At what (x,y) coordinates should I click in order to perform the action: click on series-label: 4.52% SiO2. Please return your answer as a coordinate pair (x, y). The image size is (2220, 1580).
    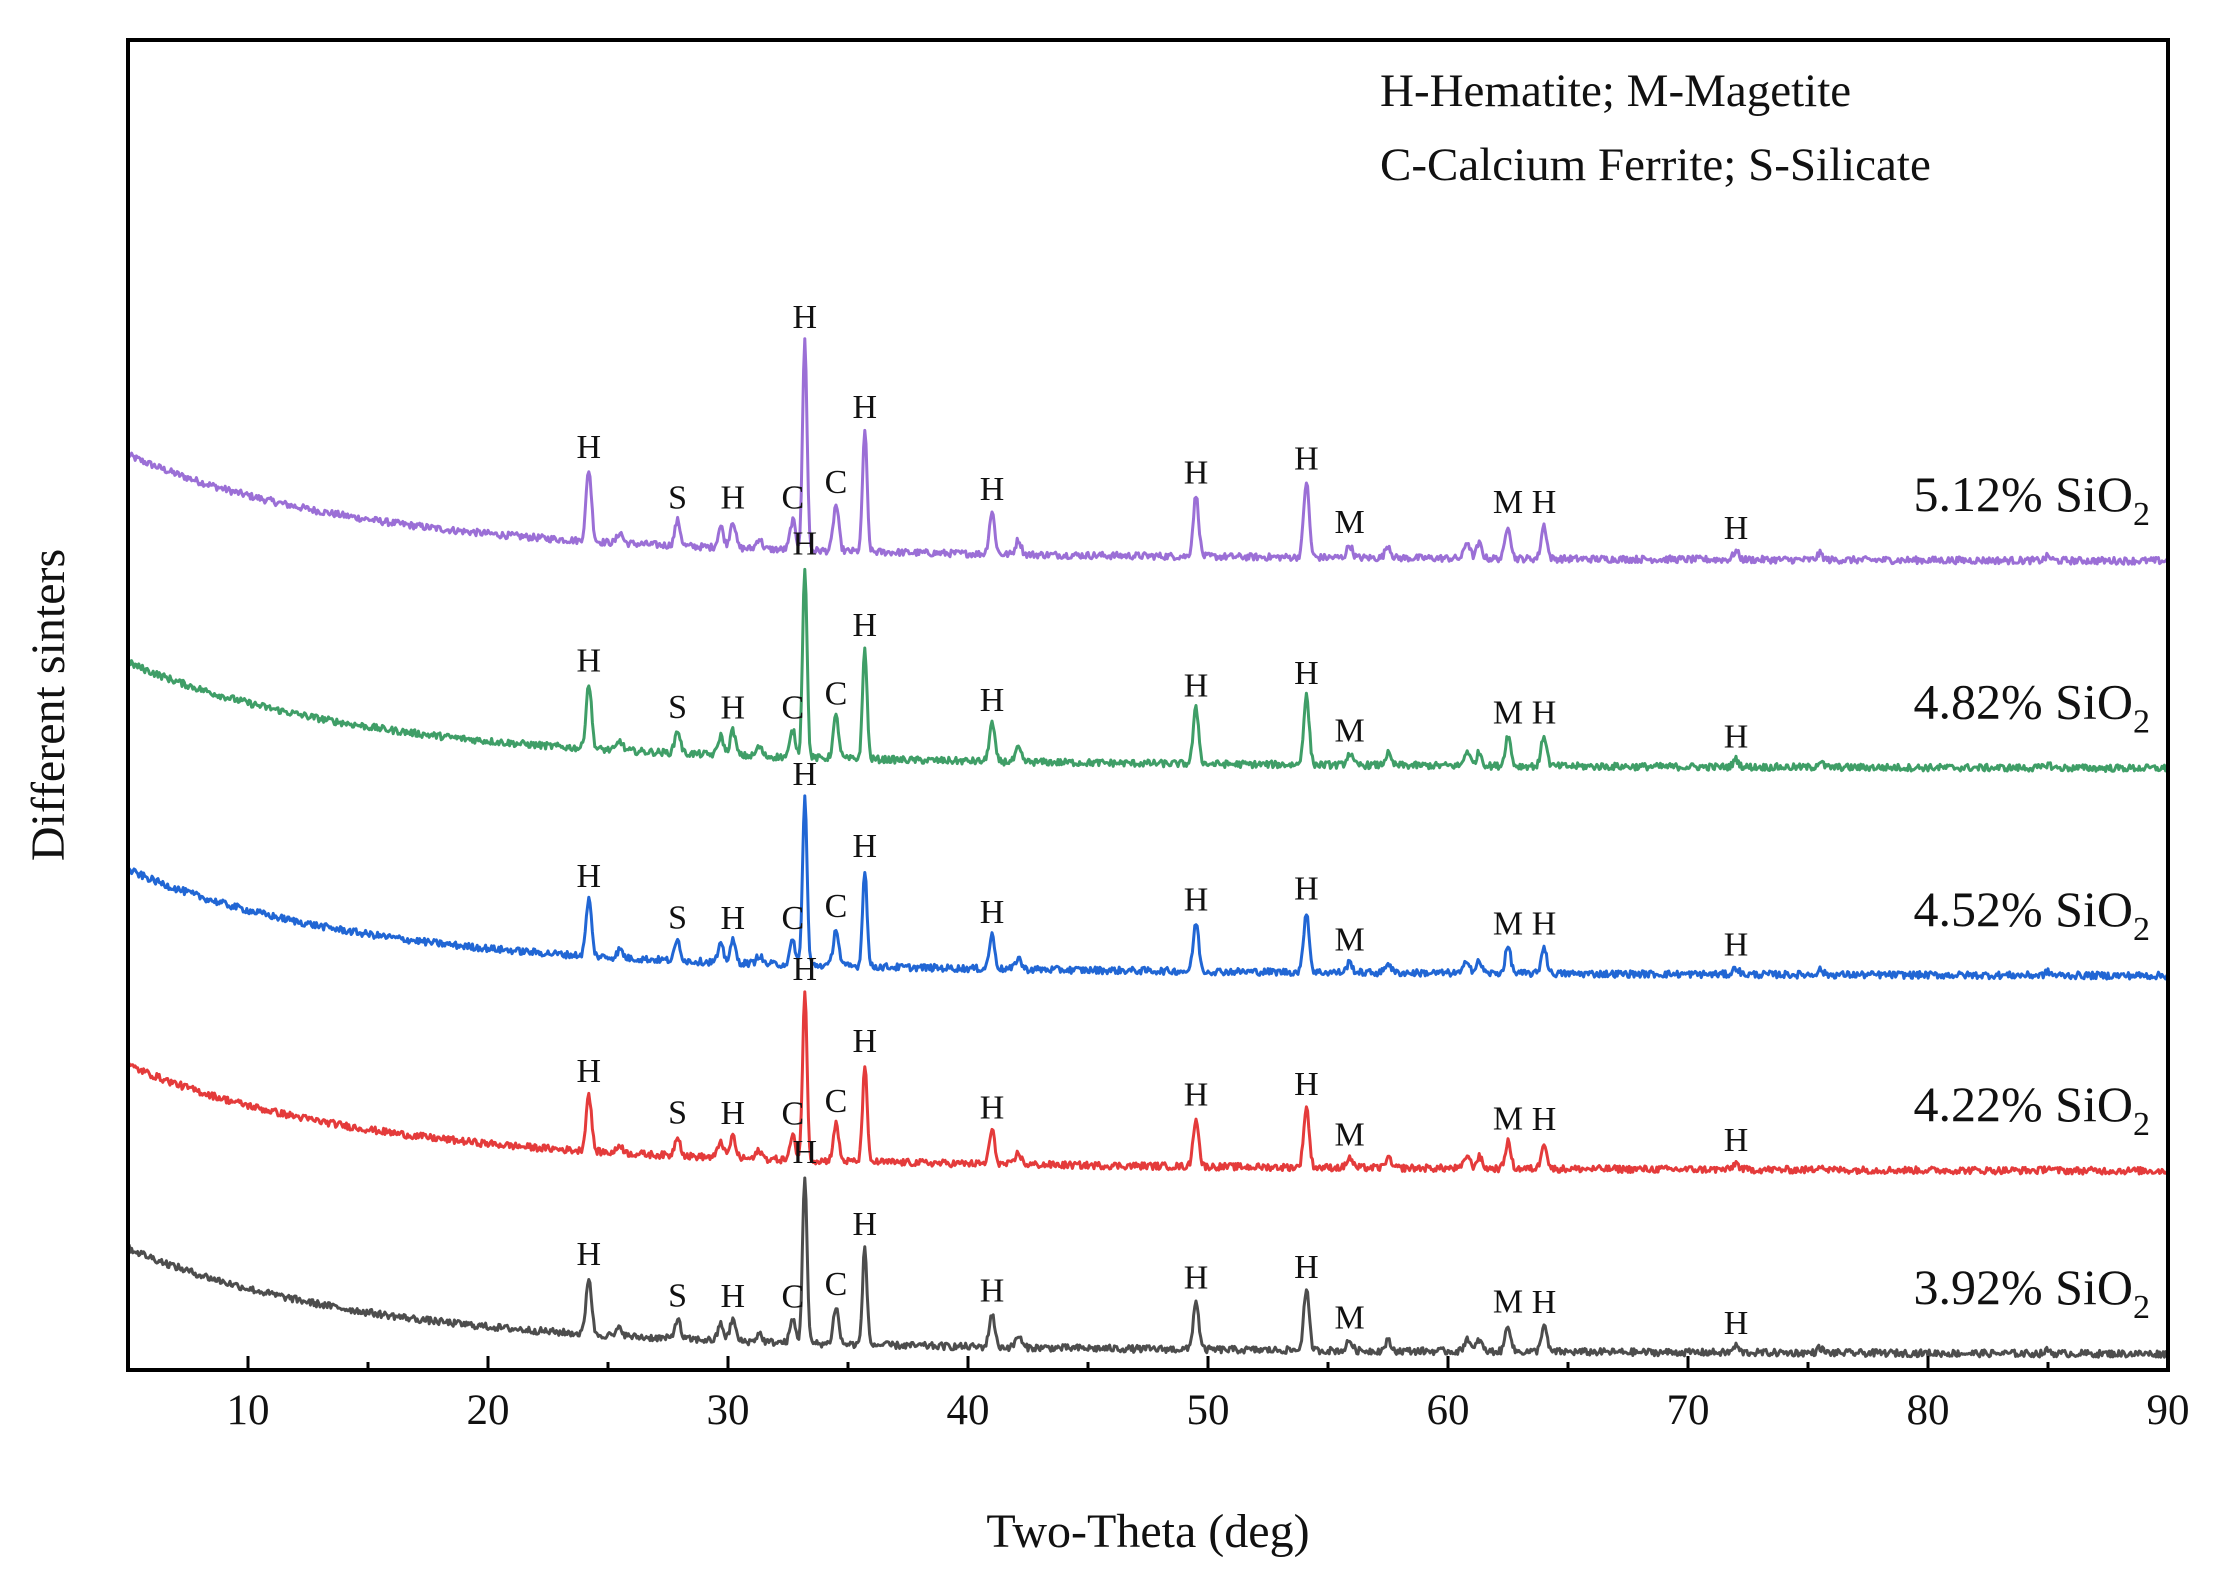
    Looking at the image, I should click on (2032, 914).